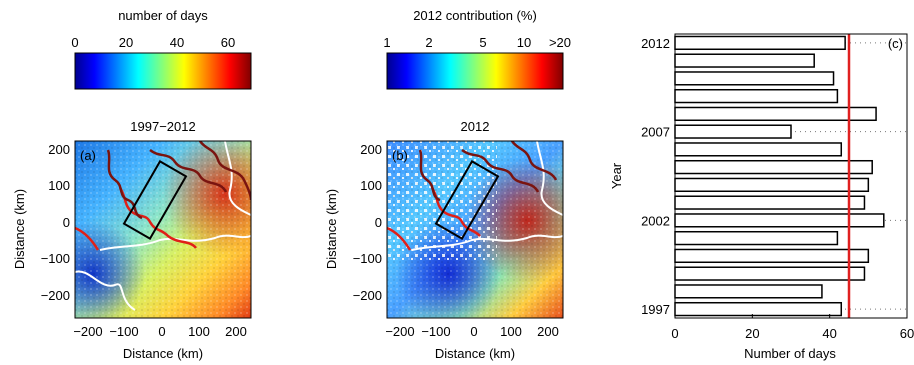  I want to click on bar-chart-xtick-label: 40, so click(829, 333).